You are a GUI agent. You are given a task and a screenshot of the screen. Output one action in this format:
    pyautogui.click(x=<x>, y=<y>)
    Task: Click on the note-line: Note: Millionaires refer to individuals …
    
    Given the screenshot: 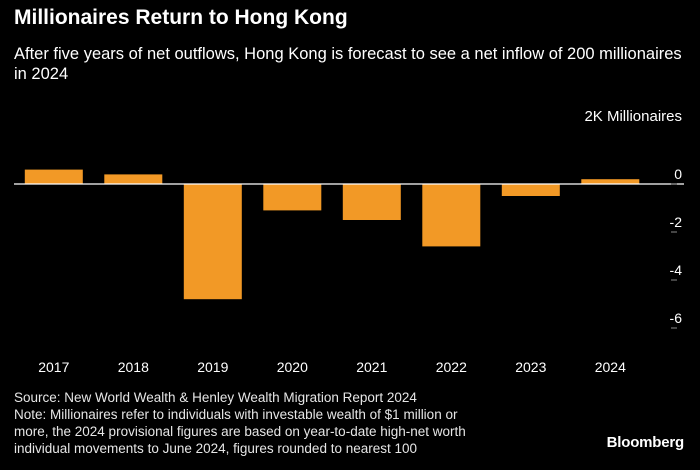 What is the action you would take?
    pyautogui.click(x=236, y=414)
    